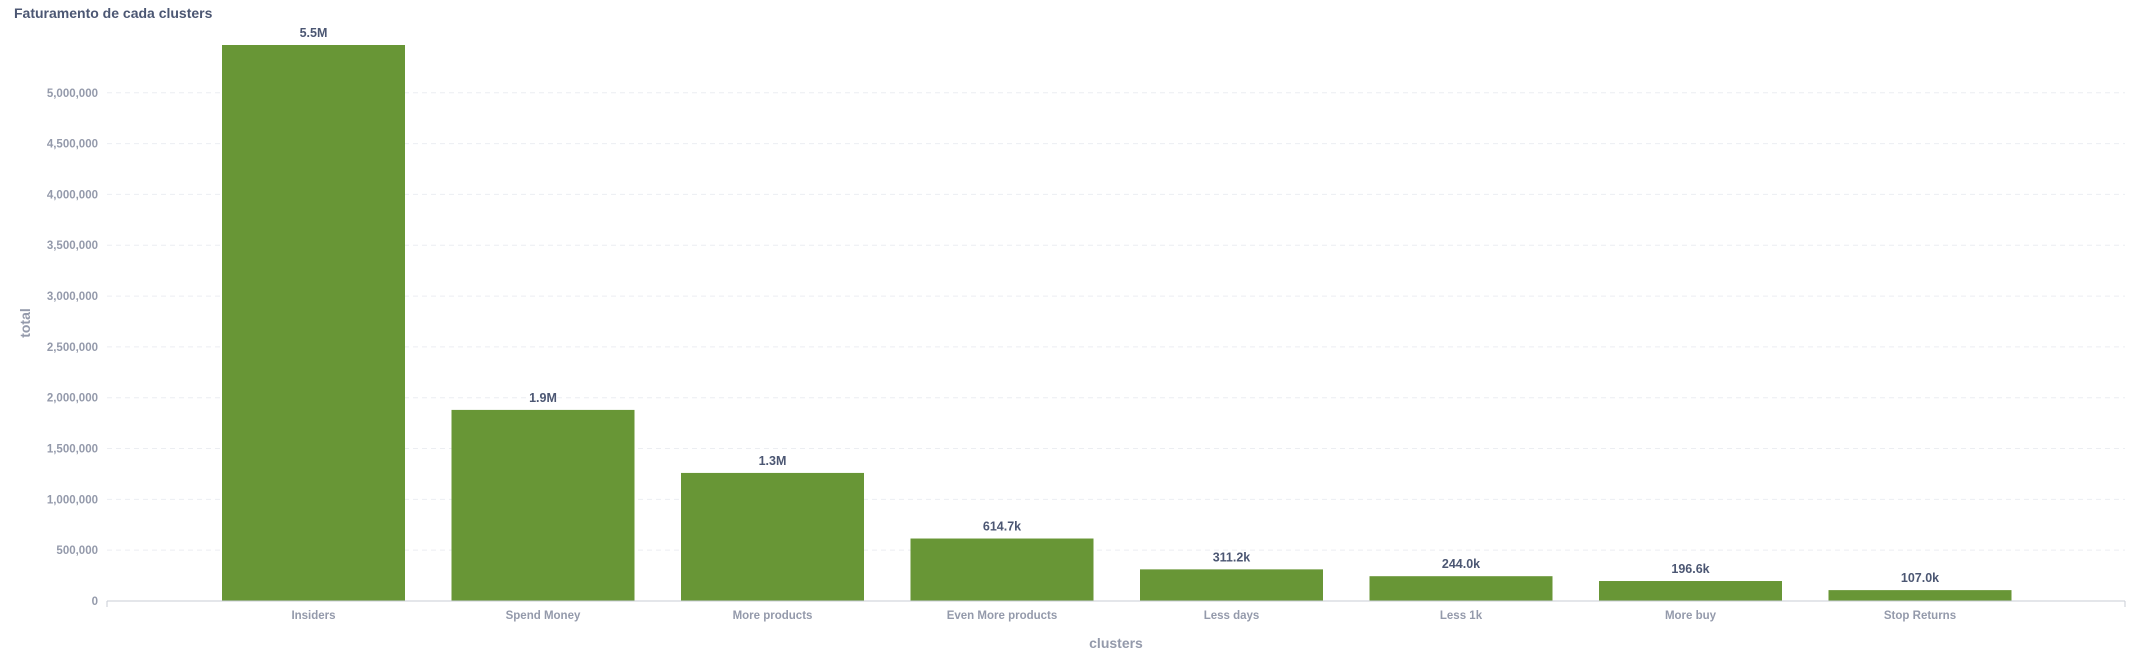 Image resolution: width=2149 pixels, height=663 pixels. Describe the element at coordinates (72, 500) in the screenshot. I see `y-tick-label: 1,000,000` at that location.